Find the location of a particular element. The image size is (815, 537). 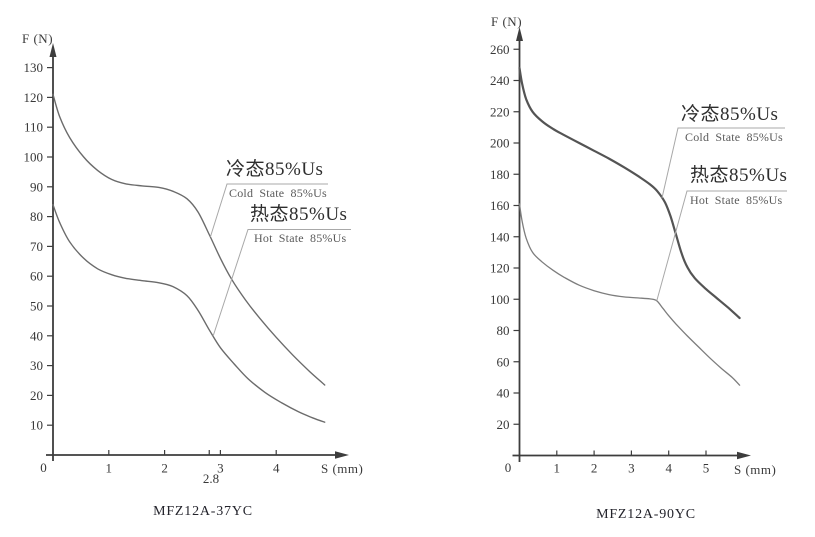

y-tick-label: 140 is located at coordinates (500, 236).